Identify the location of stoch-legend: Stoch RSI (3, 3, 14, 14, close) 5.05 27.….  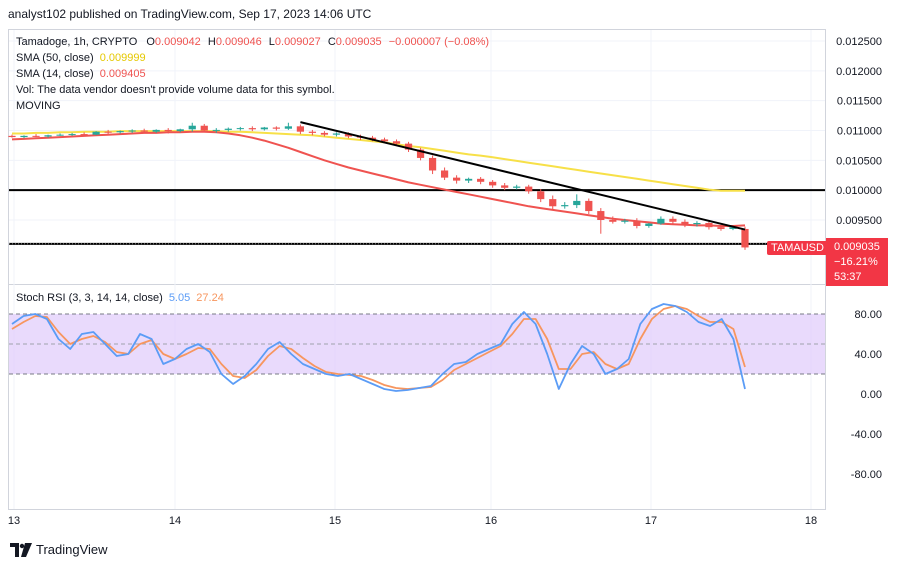
(120, 298).